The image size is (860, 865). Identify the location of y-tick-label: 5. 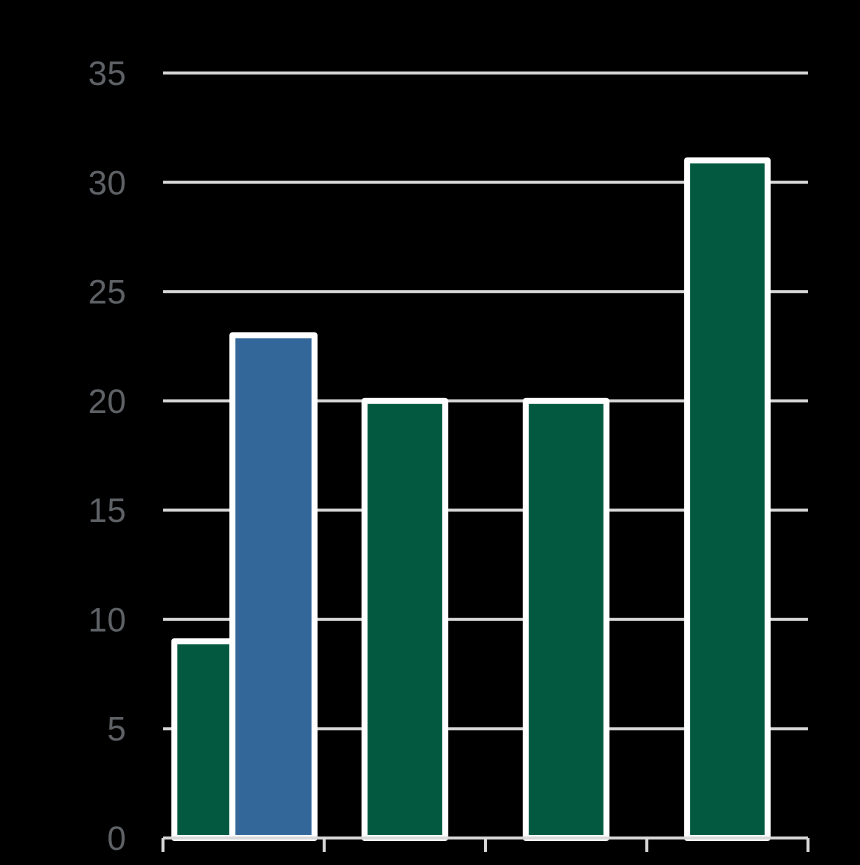
(116, 730).